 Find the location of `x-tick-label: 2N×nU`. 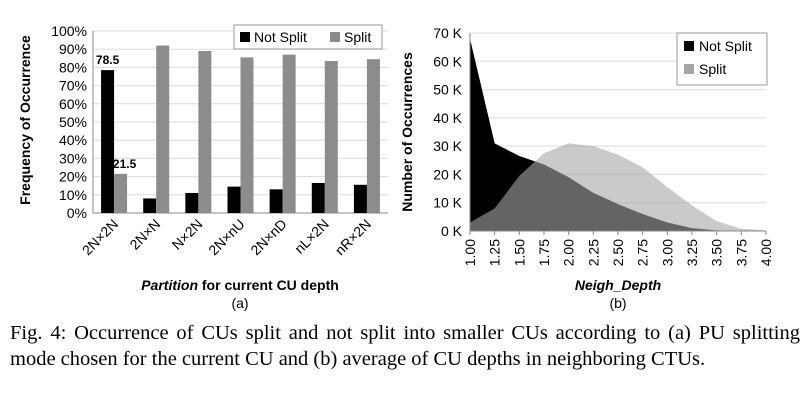

x-tick-label: 2N×nU is located at coordinates (226, 237).